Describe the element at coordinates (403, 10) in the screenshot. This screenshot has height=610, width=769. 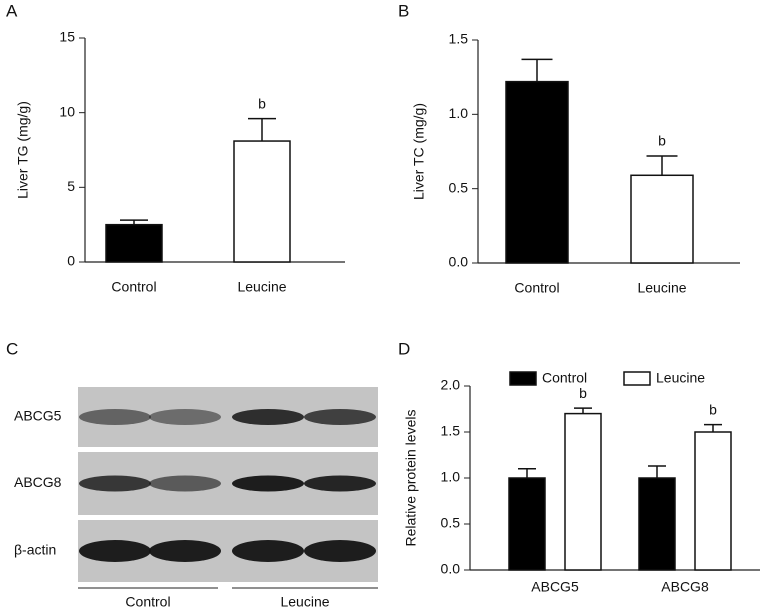
I see `panel-letter: B` at that location.